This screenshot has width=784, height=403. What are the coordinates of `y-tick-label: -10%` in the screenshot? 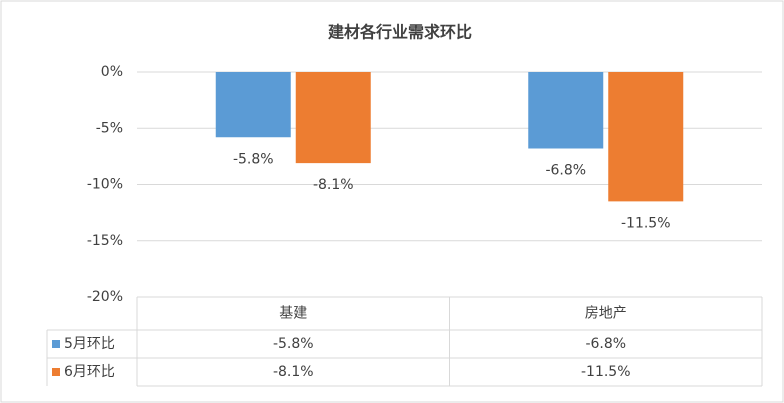 It's located at (105, 185).